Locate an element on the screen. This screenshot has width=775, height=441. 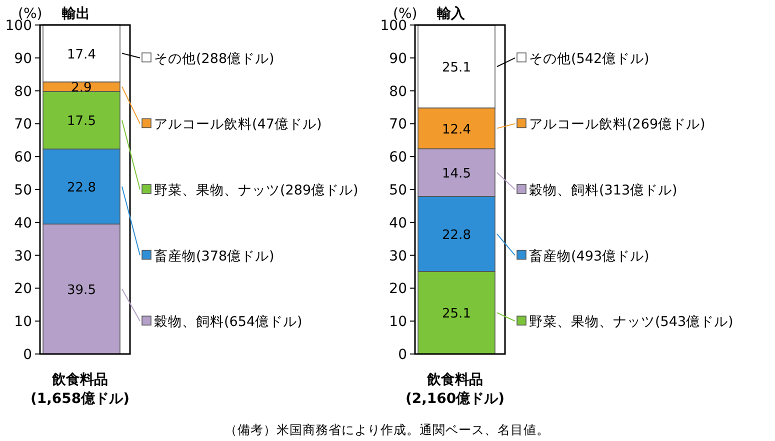
legend-label: 野菜、果物、ナッツ(543億ドル) is located at coordinates (631, 322).